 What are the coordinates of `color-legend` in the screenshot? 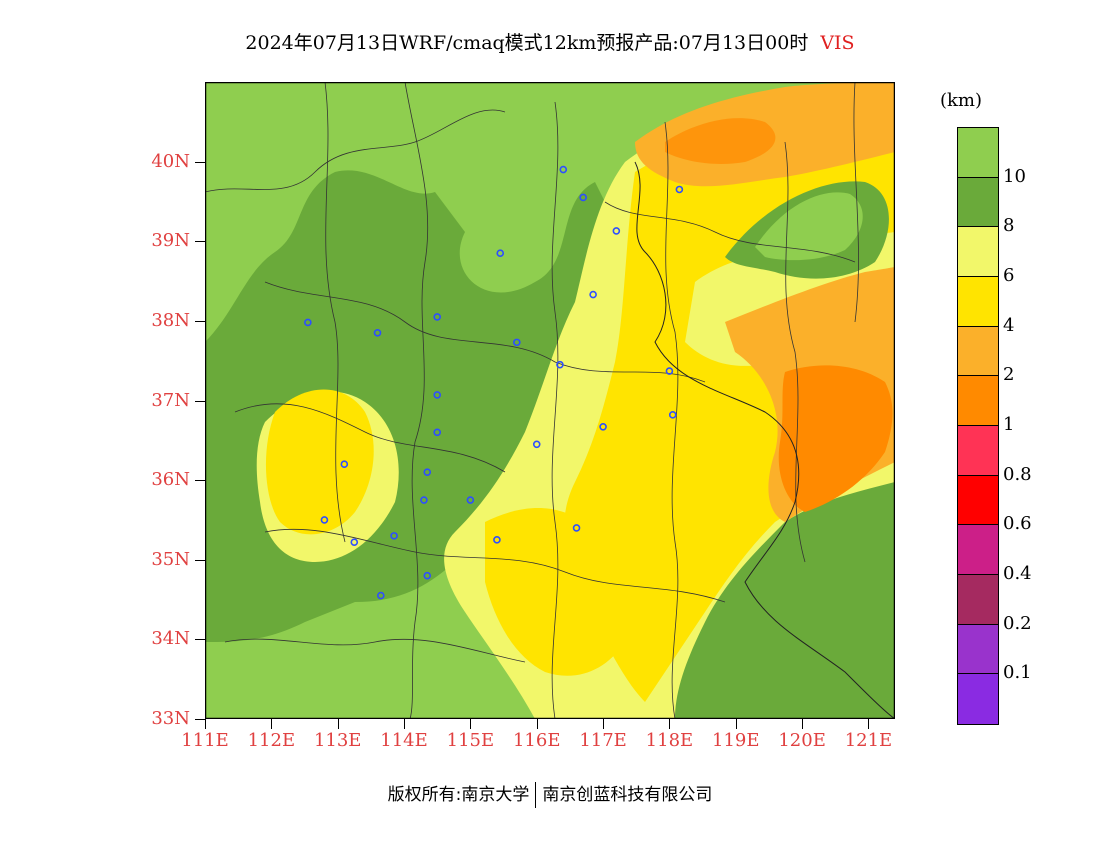 It's located at (978, 426).